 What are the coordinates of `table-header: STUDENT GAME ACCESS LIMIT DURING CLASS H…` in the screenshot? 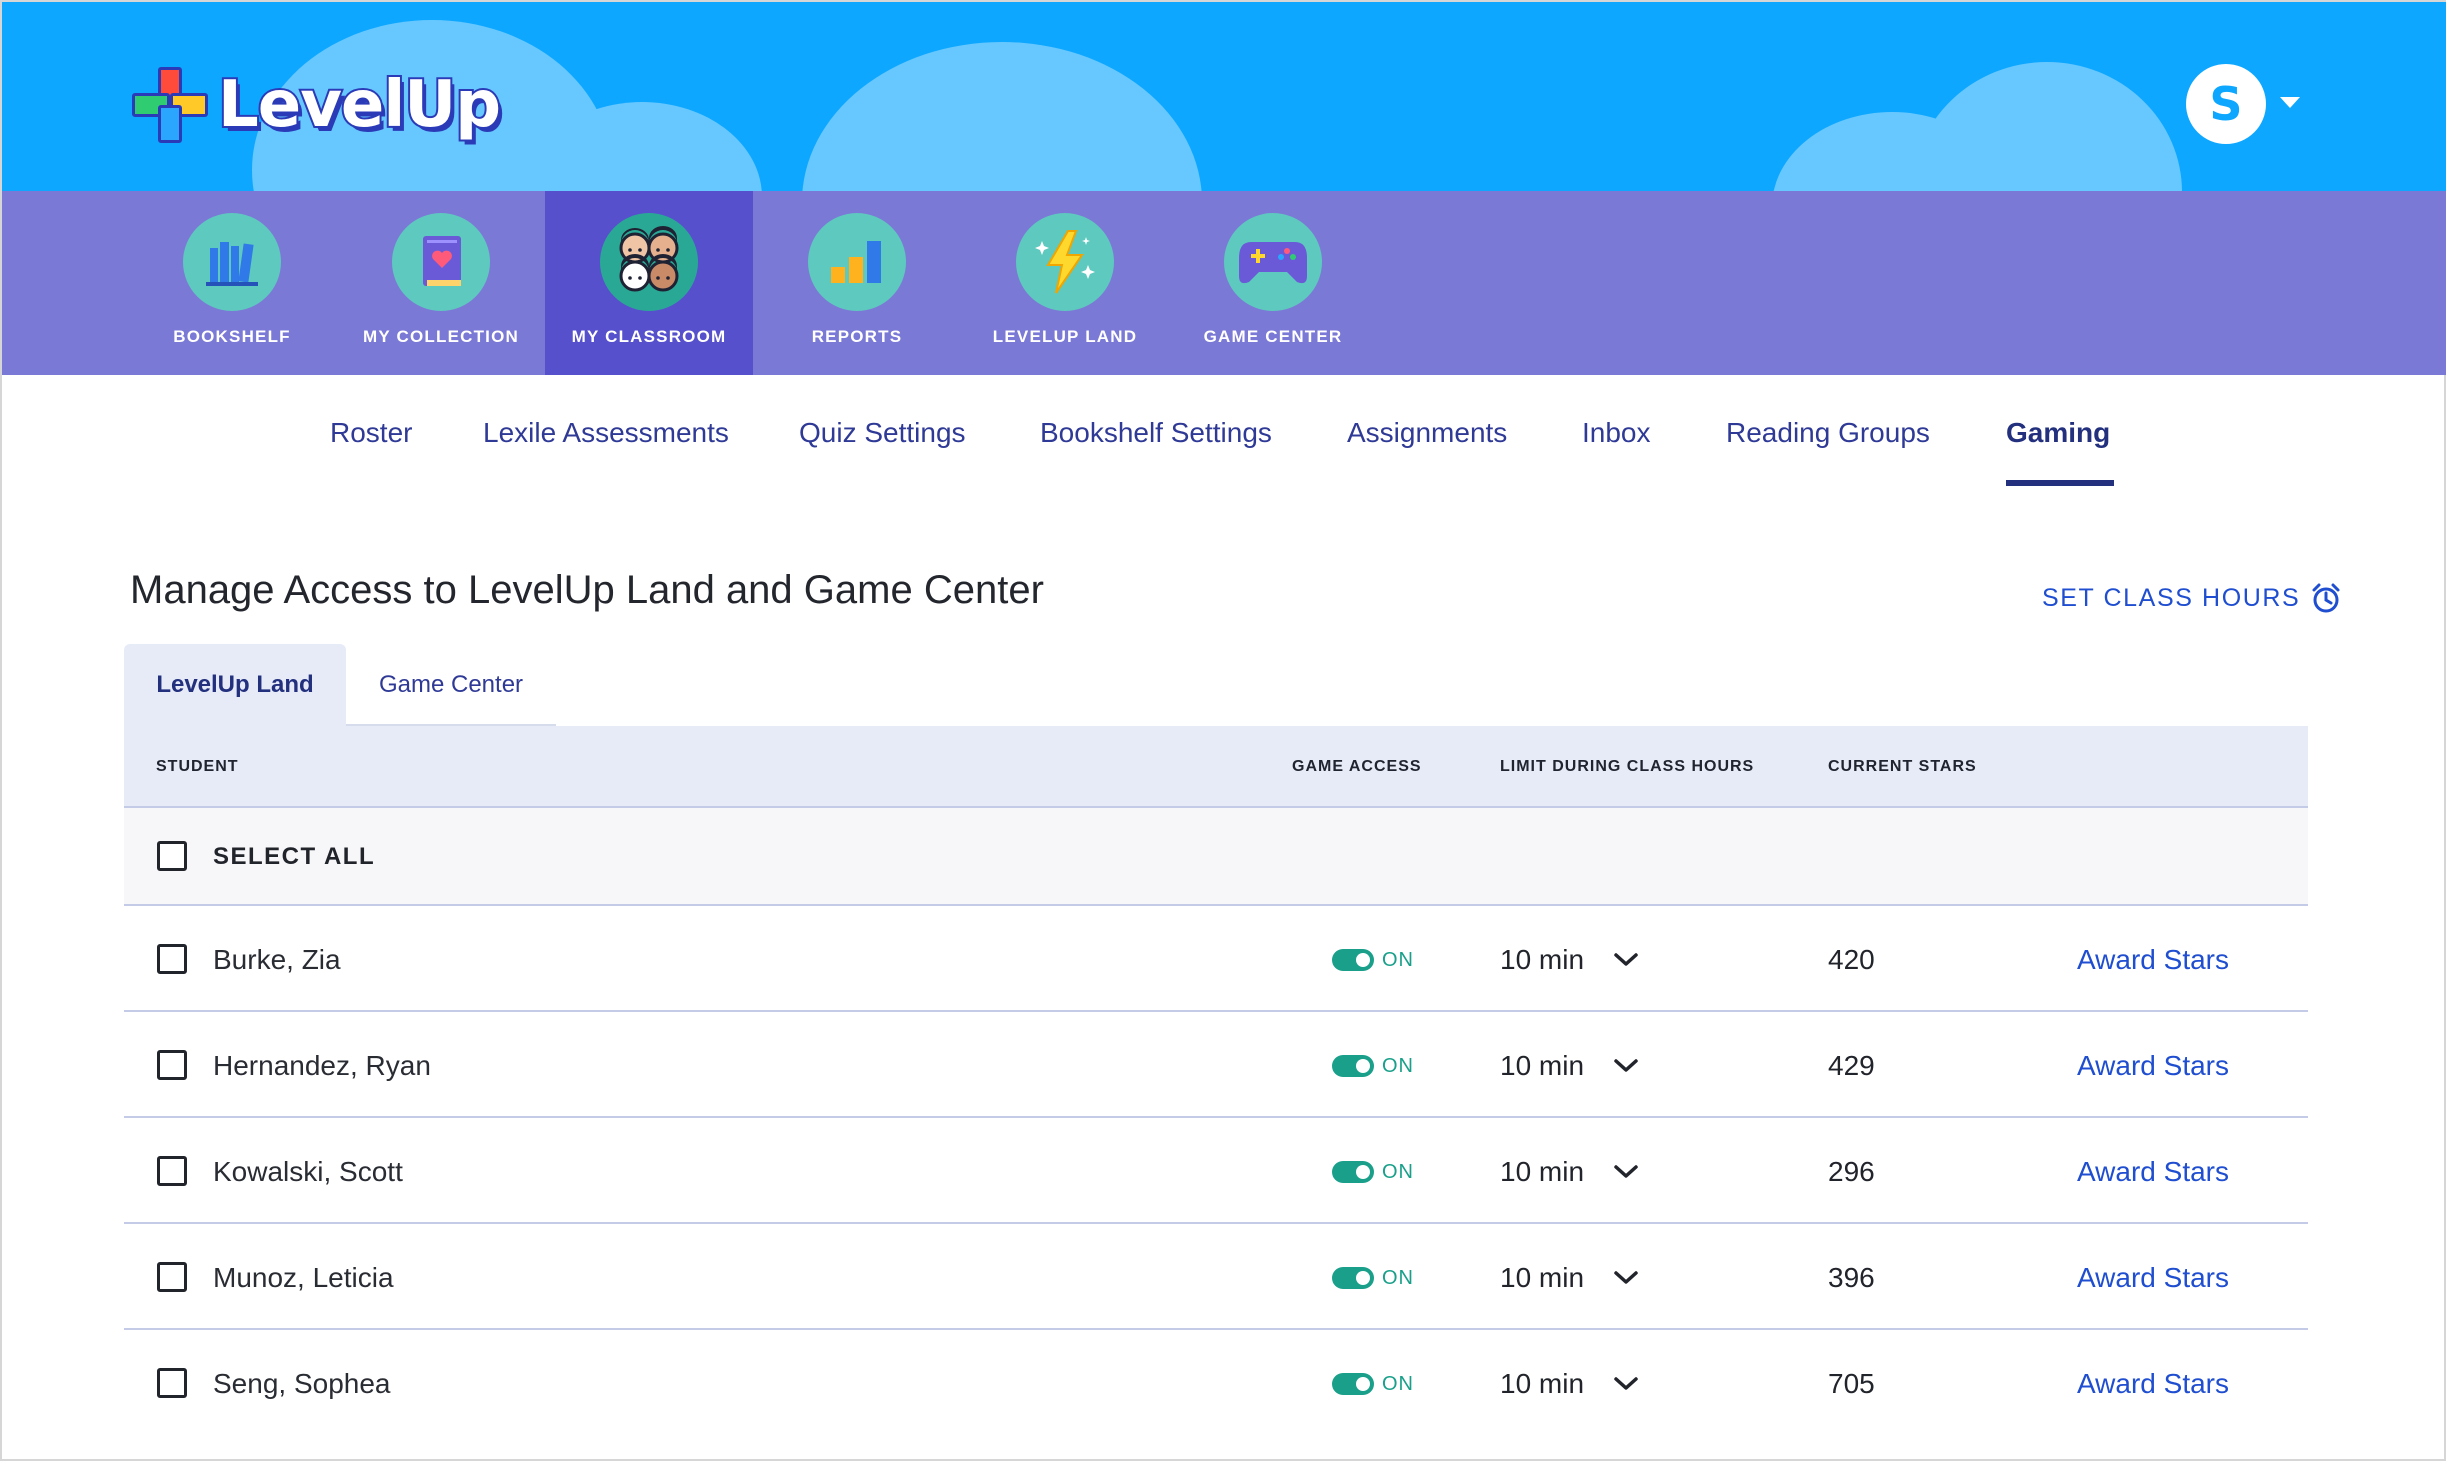 It's located at (1216, 767).